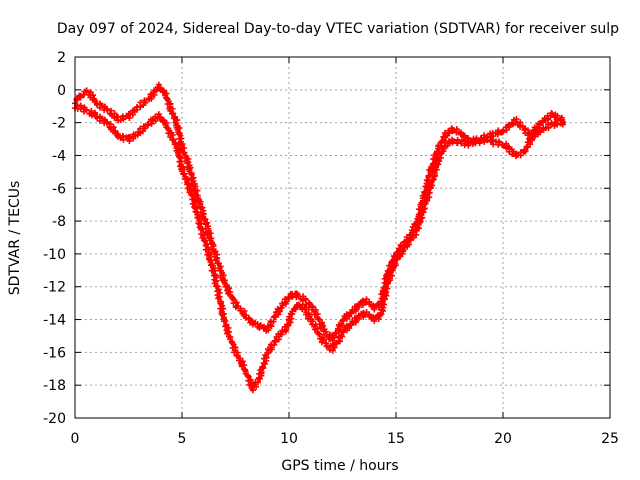  What do you see at coordinates (396, 439) in the screenshot?
I see `x-tick-label: 15` at bounding box center [396, 439].